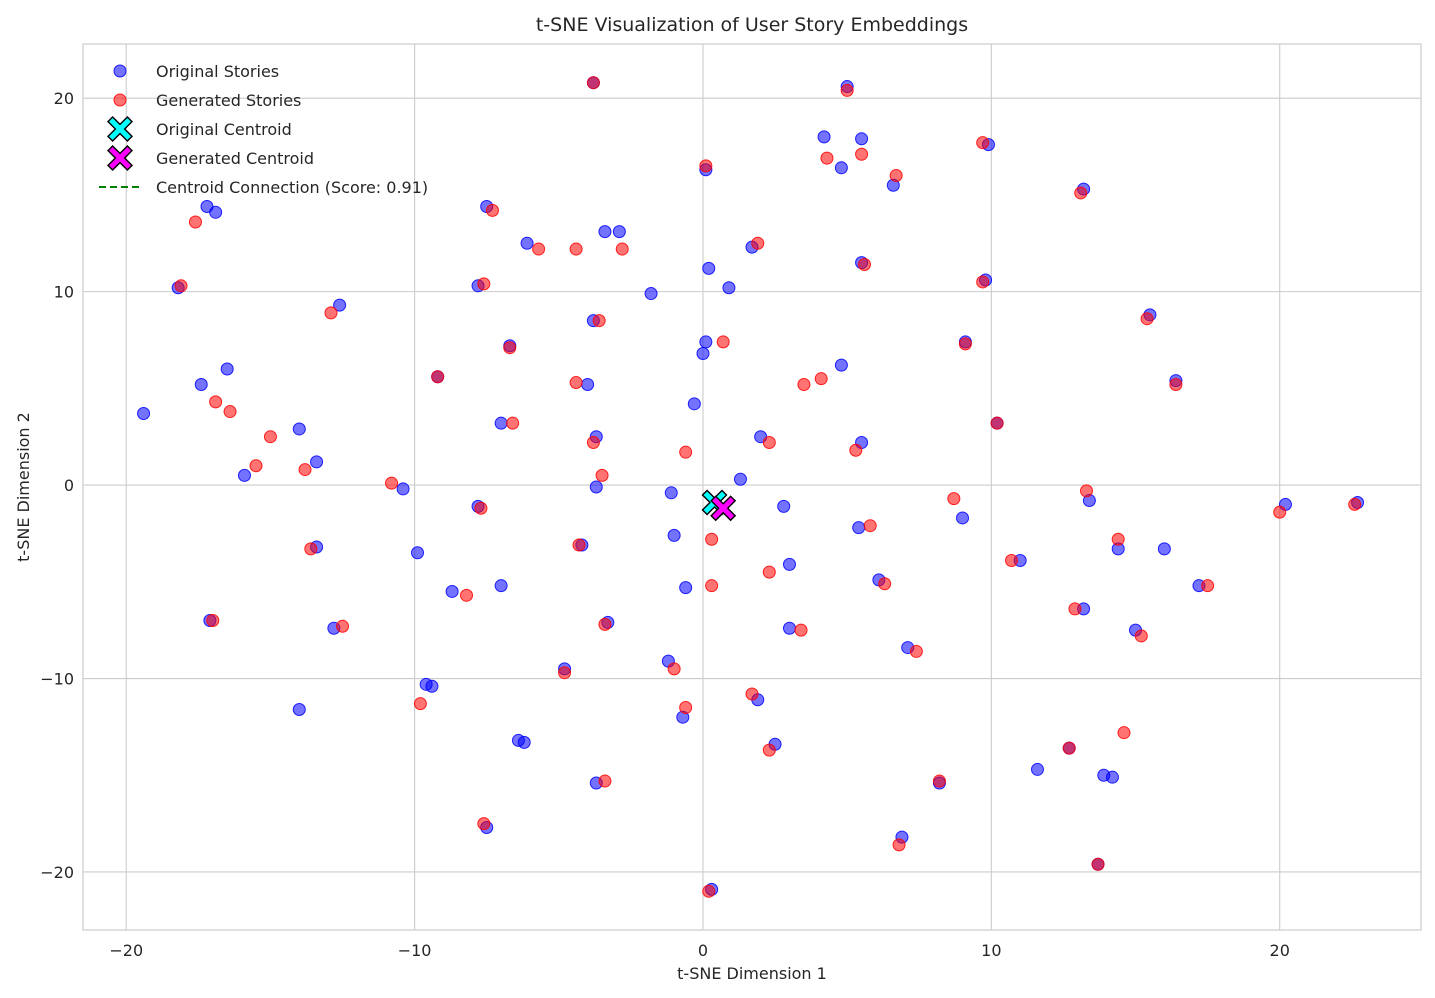 The width and height of the screenshot is (1435, 998). Describe the element at coordinates (752, 973) in the screenshot. I see `x-axis-label: t-SNE Dimension 1` at that location.